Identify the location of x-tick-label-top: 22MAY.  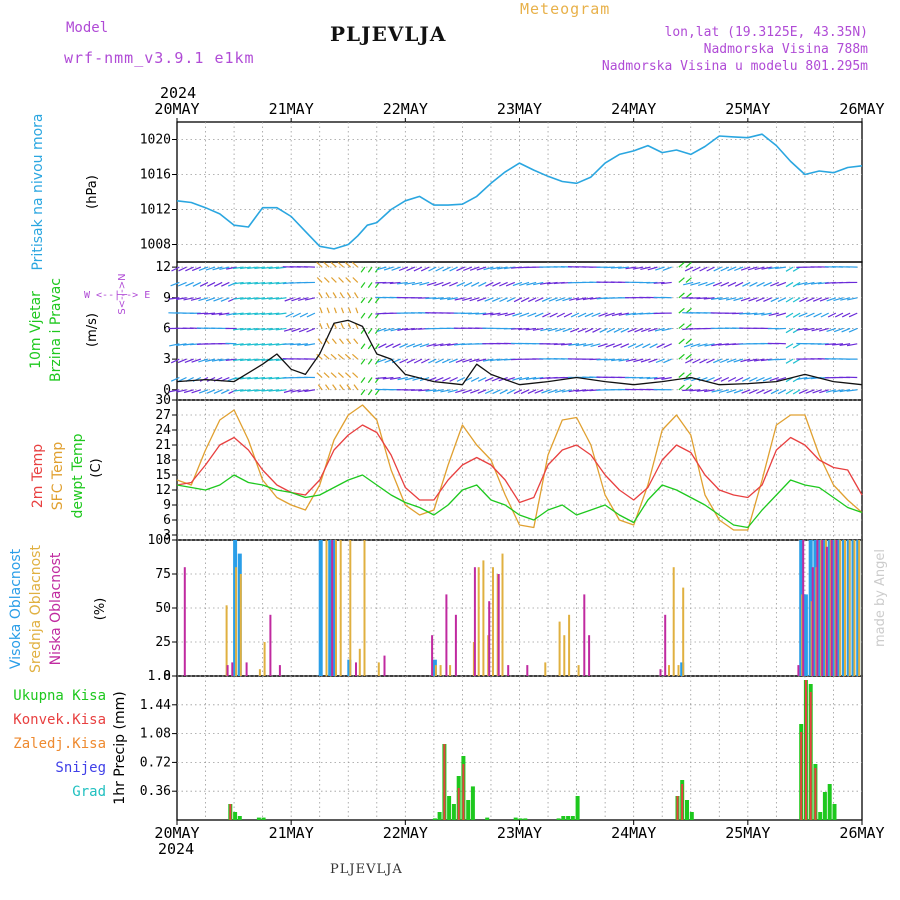
(405, 109).